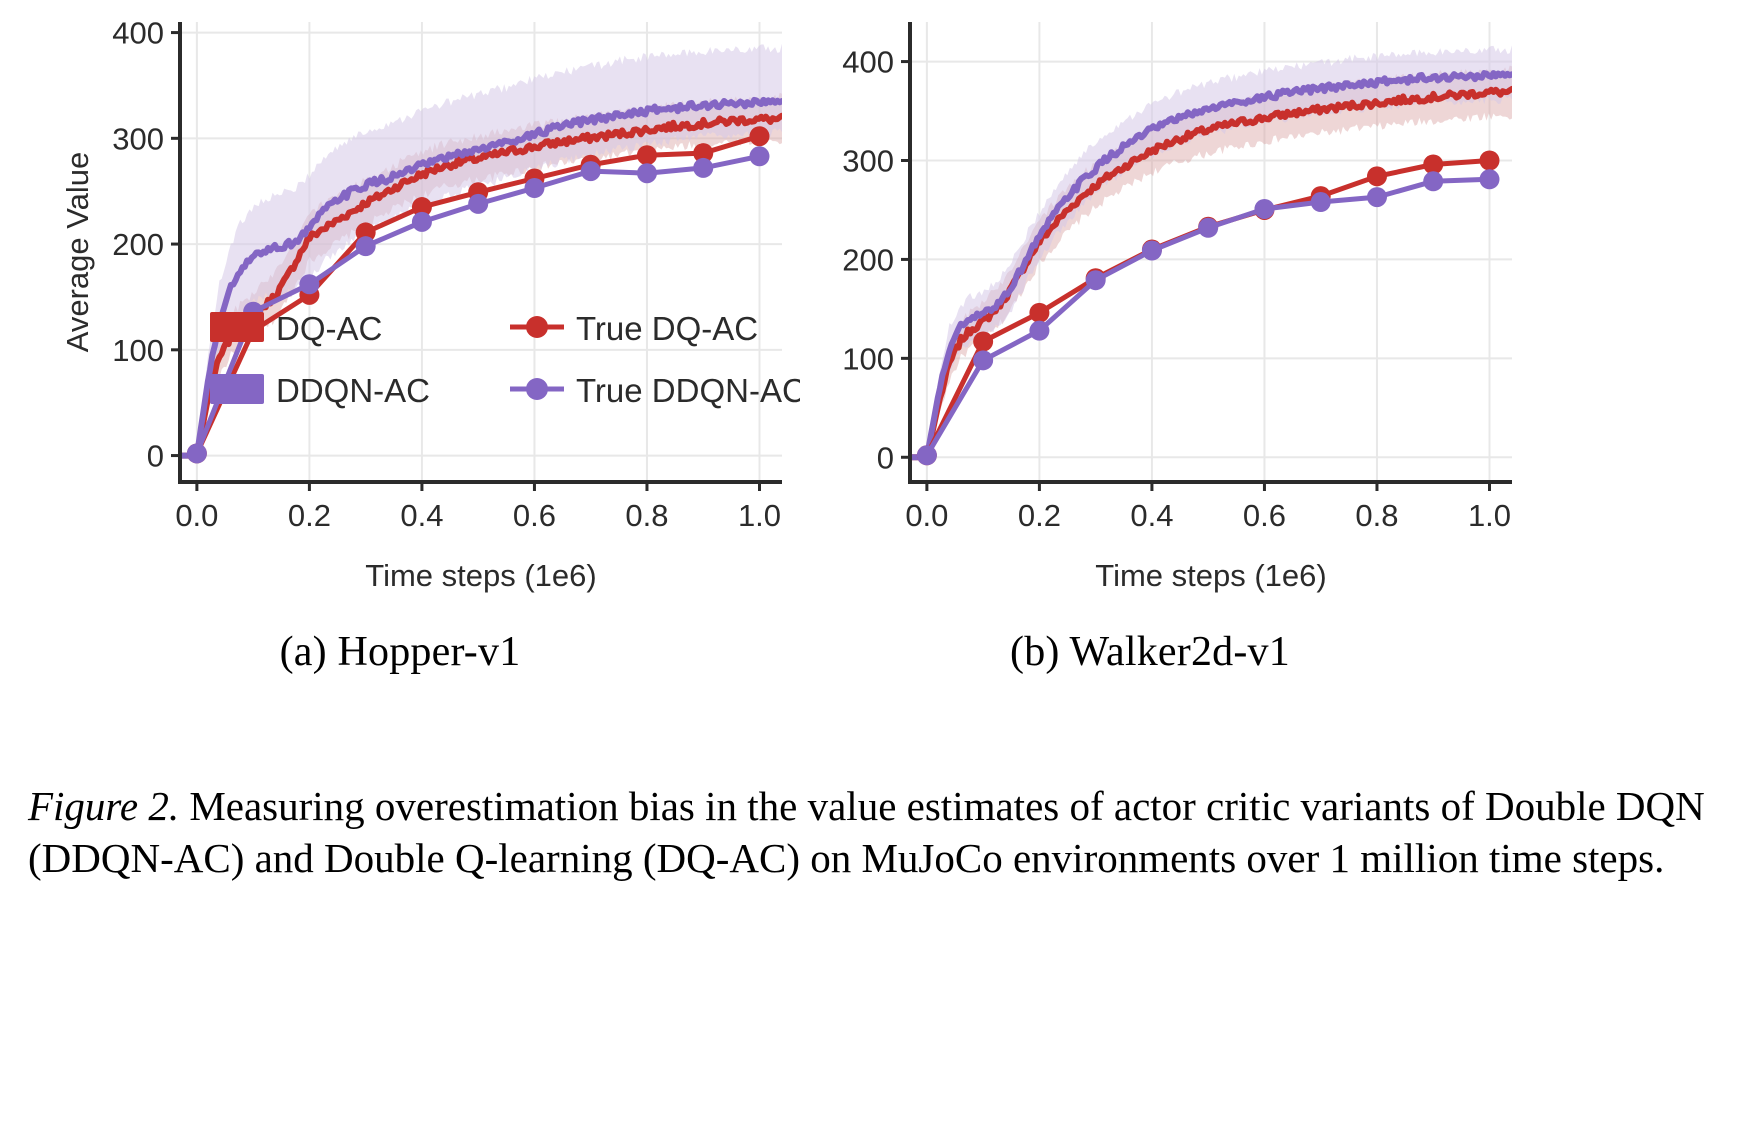  Describe the element at coordinates (104, 806) in the screenshot. I see `figure-caption-lead: Figure 2.` at that location.